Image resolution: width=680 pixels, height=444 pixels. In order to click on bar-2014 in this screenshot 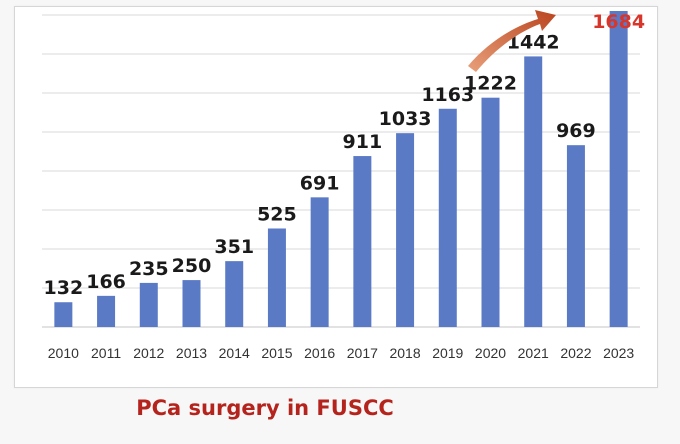, I will do `click(234, 294)`.